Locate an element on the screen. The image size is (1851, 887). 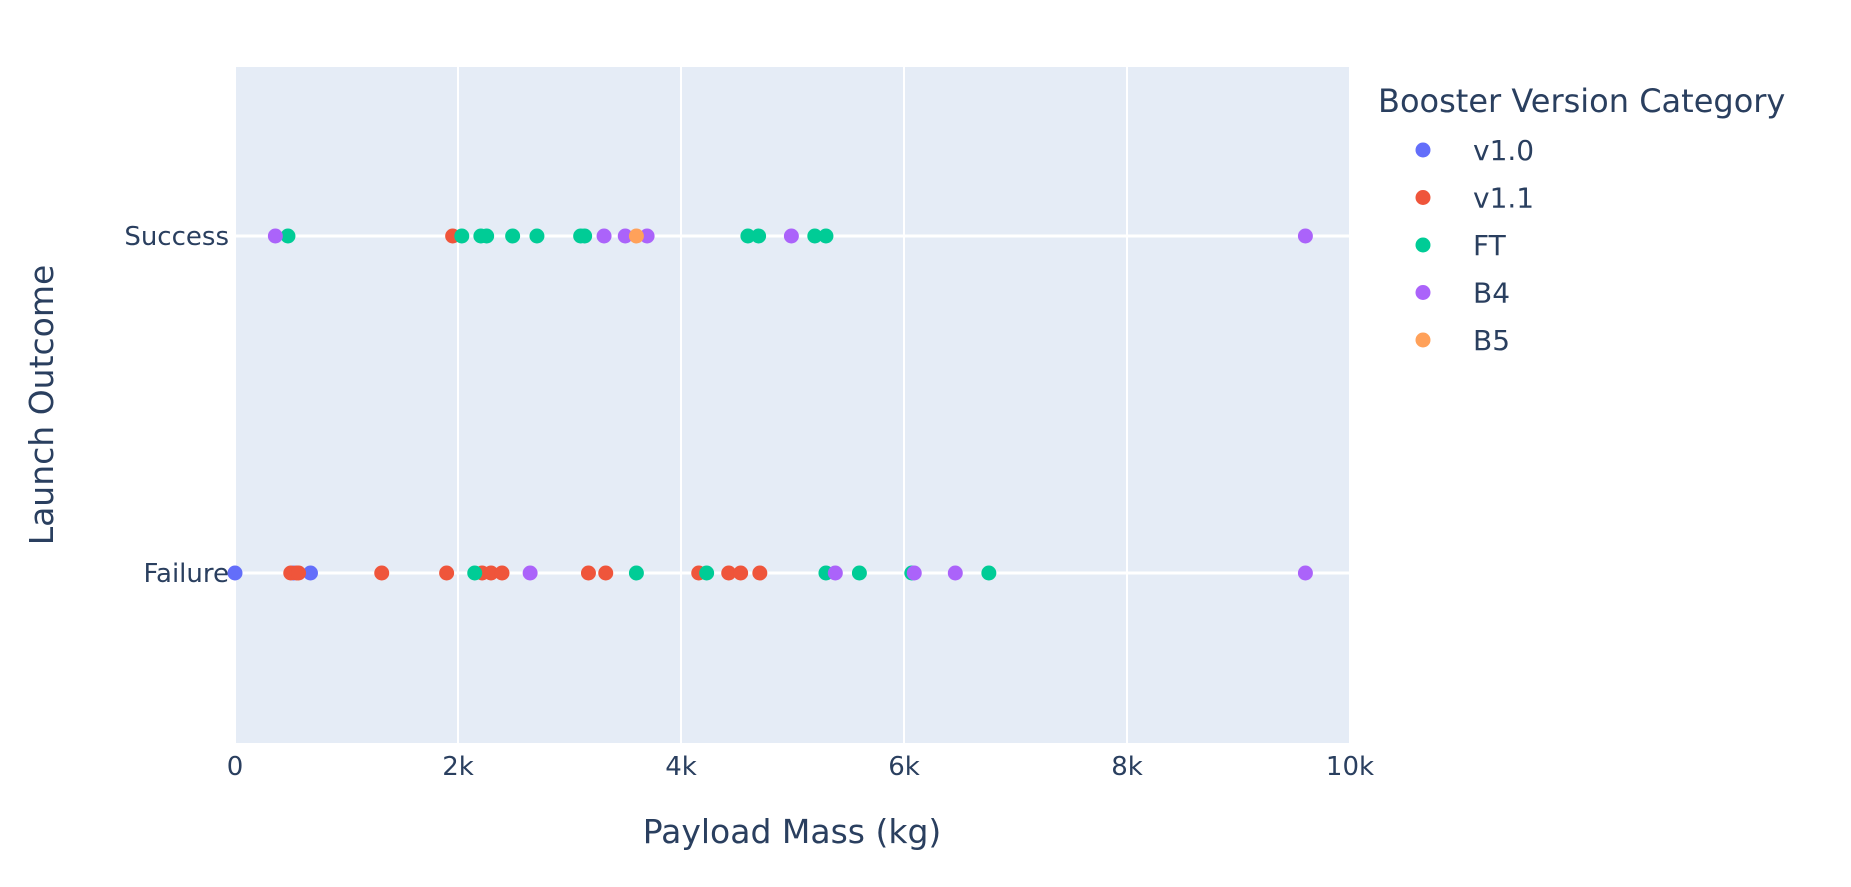
x-axis-title: Payload Mass (kg) is located at coordinates (792, 831).